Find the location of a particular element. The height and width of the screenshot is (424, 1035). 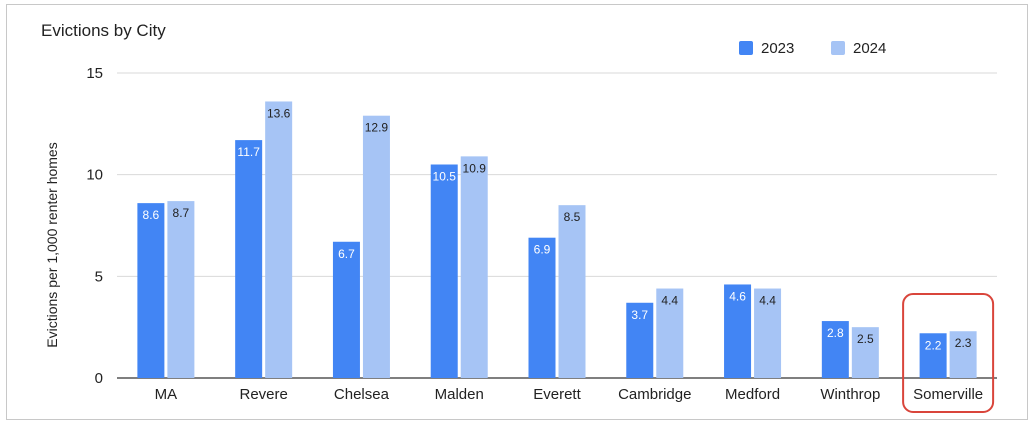

category-label-ma: MA is located at coordinates (166, 394).